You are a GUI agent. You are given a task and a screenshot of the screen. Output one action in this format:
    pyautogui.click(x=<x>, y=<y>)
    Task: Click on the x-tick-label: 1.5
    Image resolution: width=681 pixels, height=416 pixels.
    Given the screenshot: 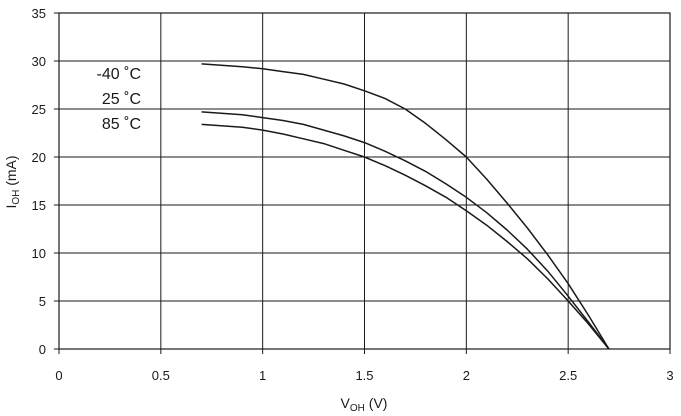 What is the action you would take?
    pyautogui.click(x=364, y=375)
    